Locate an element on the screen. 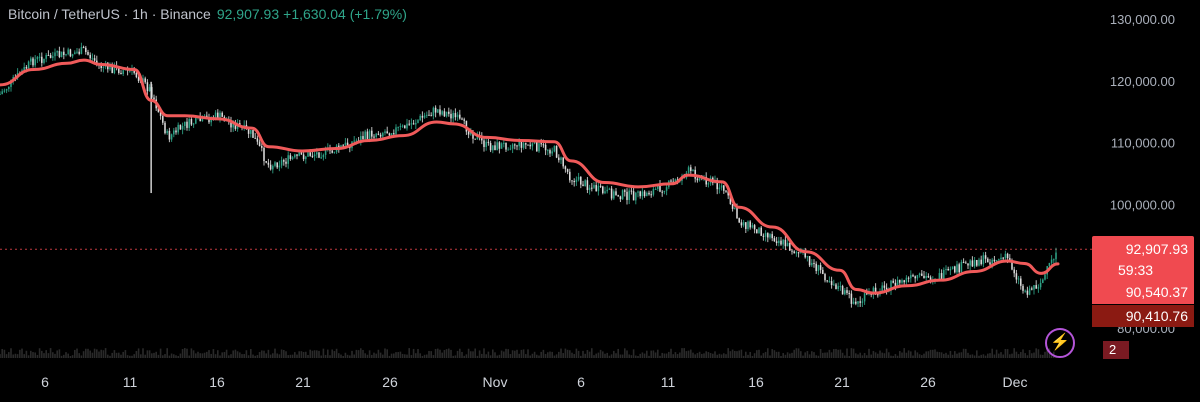  lightning-bolt-icon: ⚡ is located at coordinates (1060, 343).